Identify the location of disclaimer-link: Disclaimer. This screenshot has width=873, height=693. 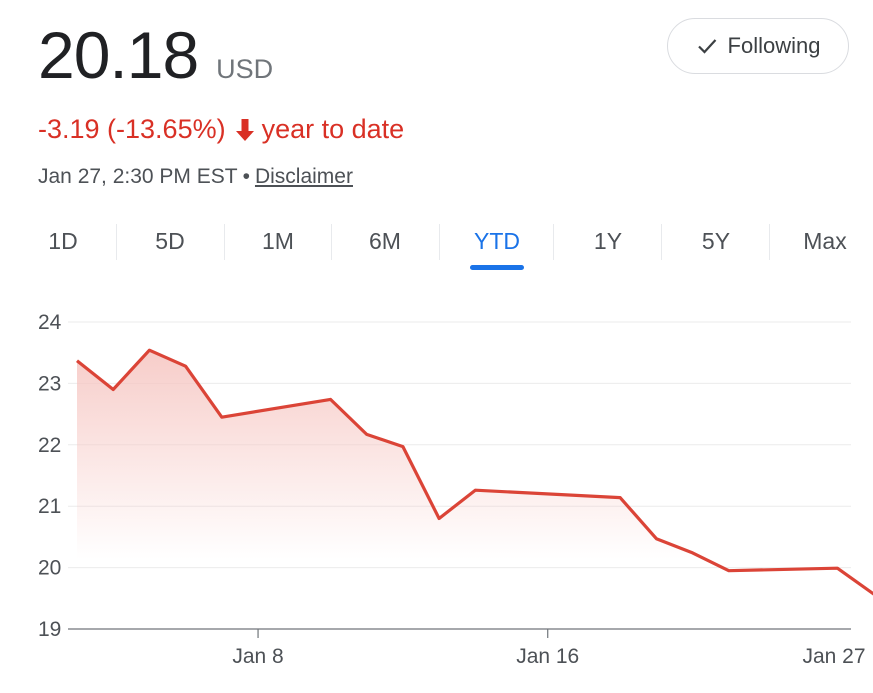
(303, 176).